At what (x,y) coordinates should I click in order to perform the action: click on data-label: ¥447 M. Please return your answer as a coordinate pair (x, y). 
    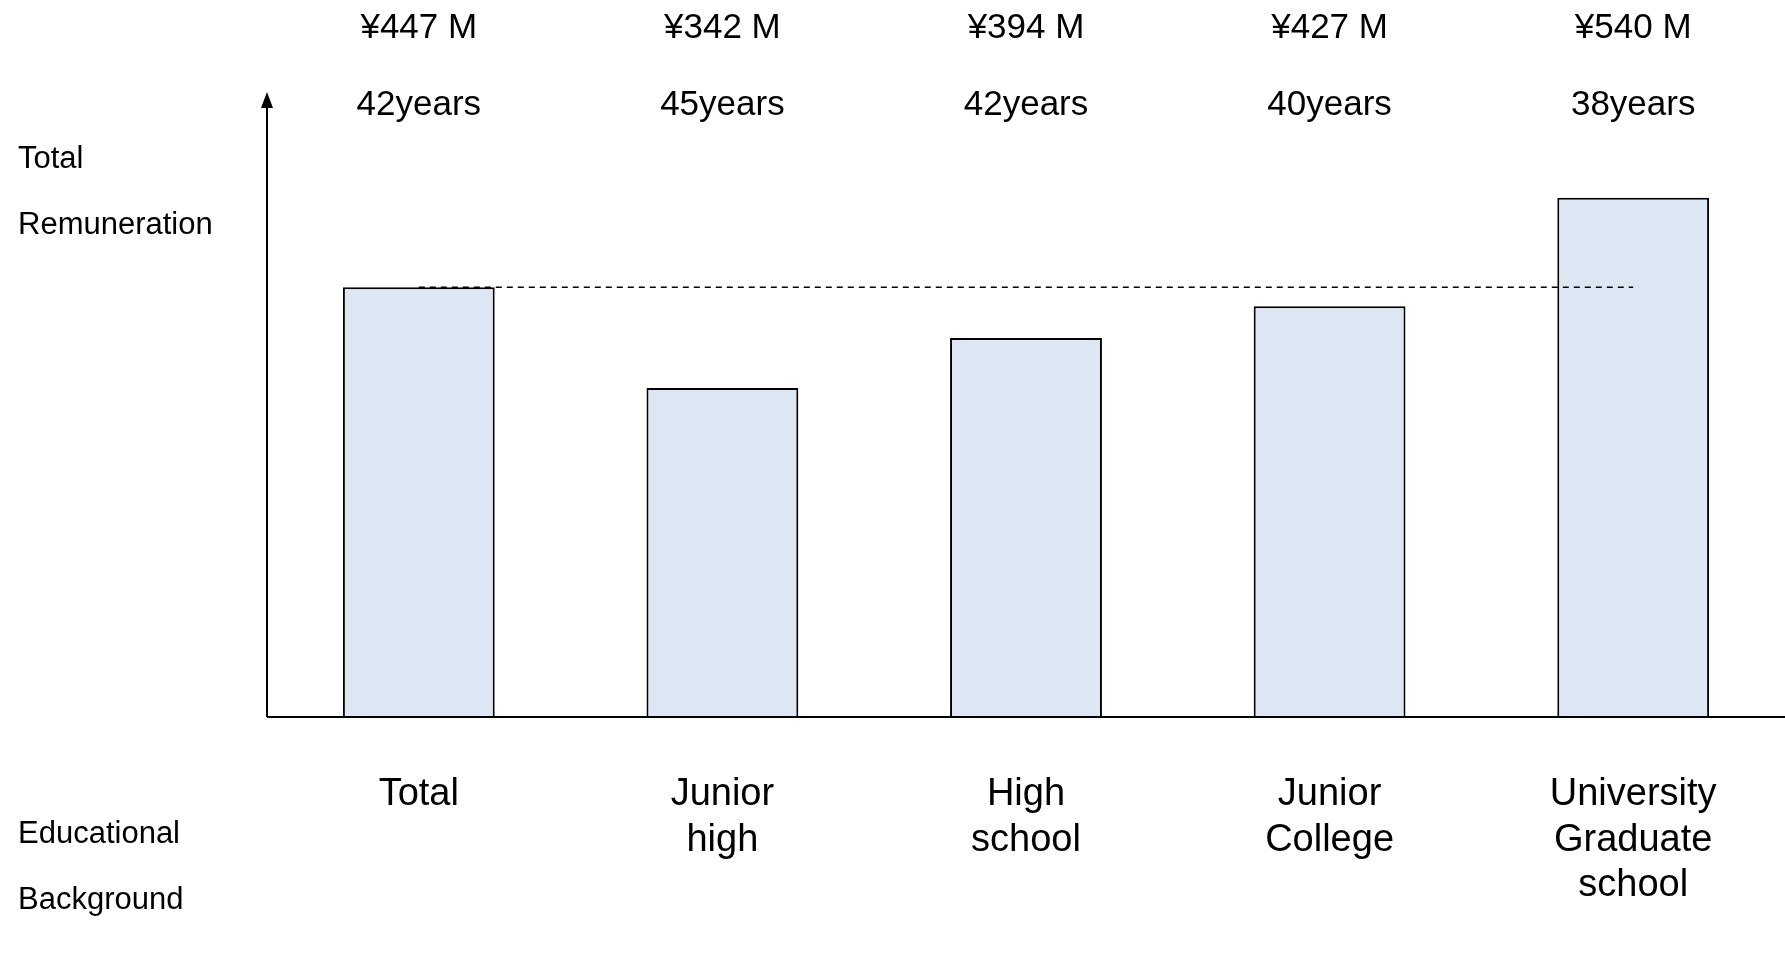
    Looking at the image, I should click on (418, 25).